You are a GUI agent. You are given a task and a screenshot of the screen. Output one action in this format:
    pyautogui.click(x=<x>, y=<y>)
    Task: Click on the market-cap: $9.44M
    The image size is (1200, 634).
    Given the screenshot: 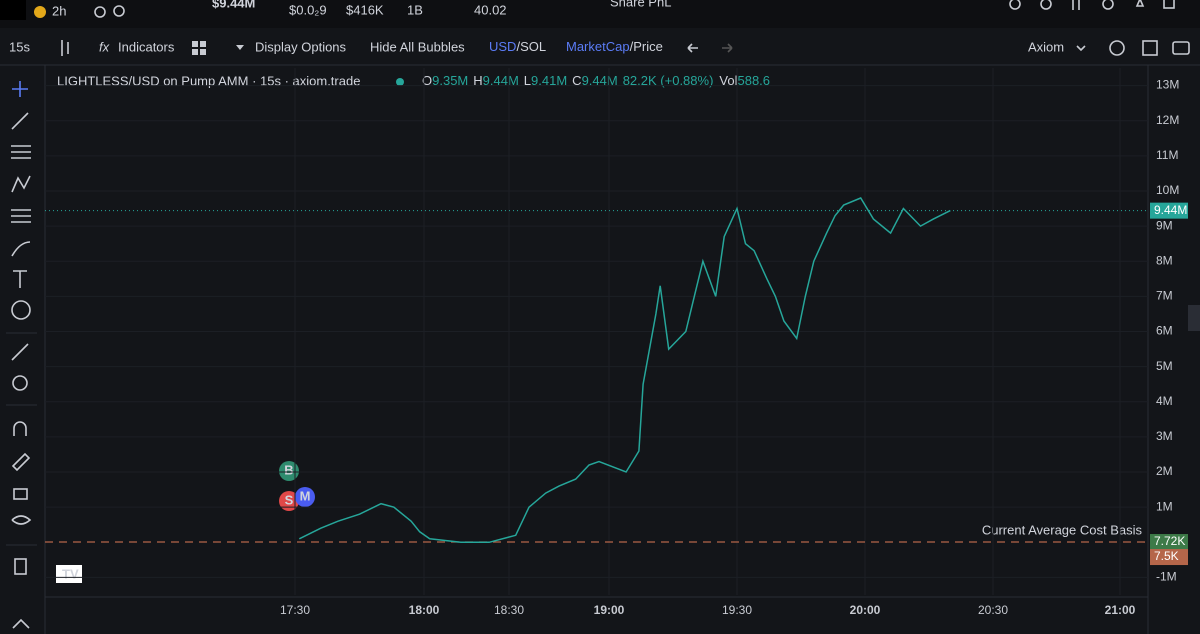 What is the action you would take?
    pyautogui.click(x=233, y=5)
    